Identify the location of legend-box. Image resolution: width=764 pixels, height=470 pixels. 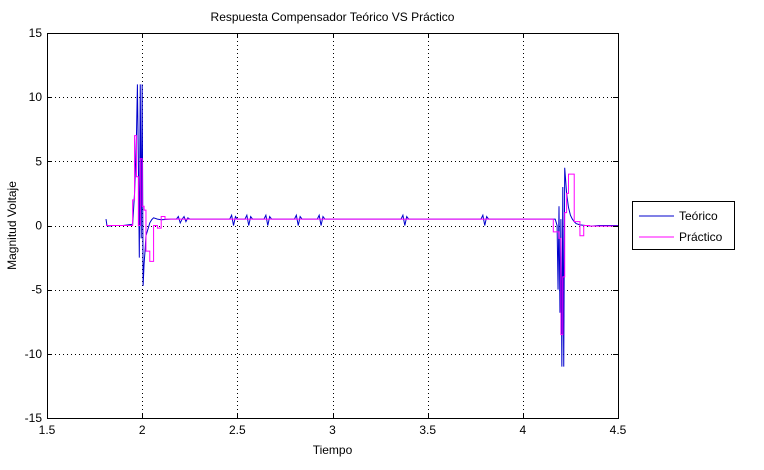
(683, 225).